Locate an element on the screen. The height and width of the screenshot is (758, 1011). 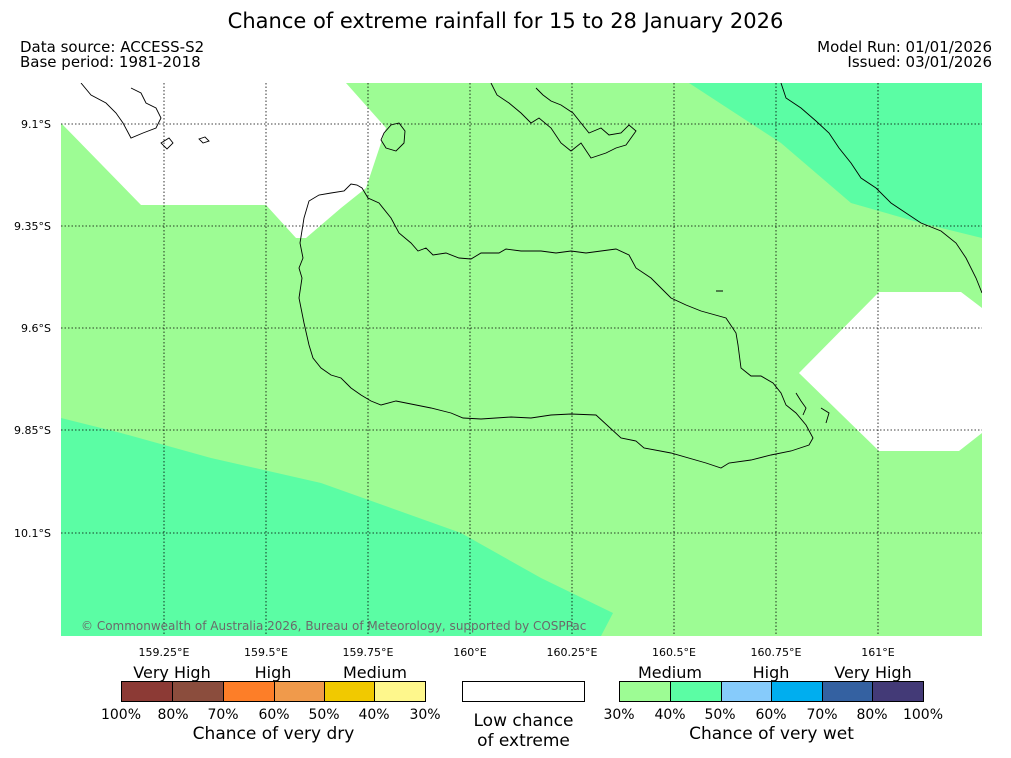
lon-label: 160°E is located at coordinates (470, 652).